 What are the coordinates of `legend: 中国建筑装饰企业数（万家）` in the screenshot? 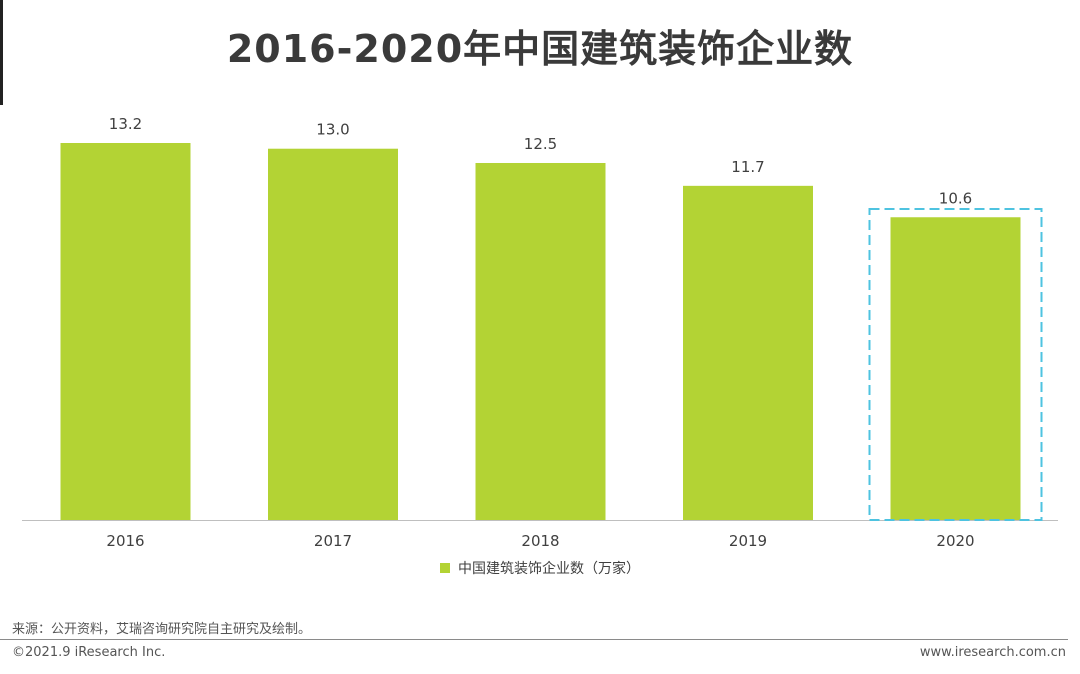 It's located at (540, 568).